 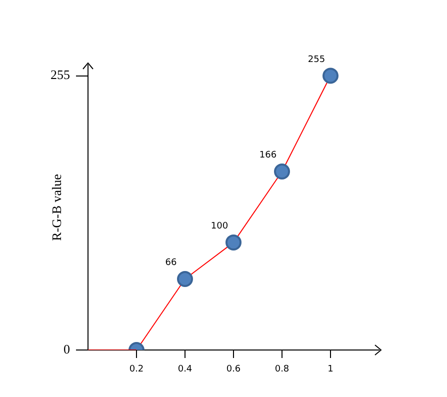 I want to click on x-tick-label: 0.4, so click(x=185, y=369).